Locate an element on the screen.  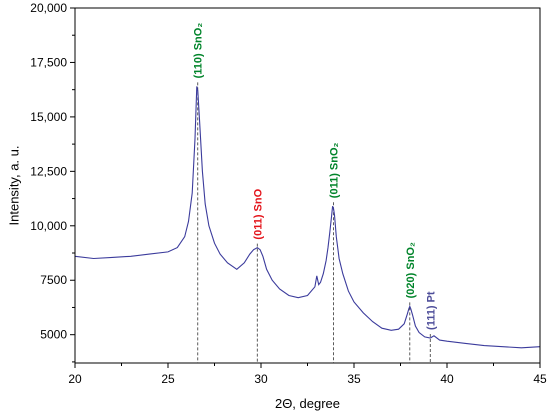
y-tick-label: 15,000 is located at coordinates (48, 117).